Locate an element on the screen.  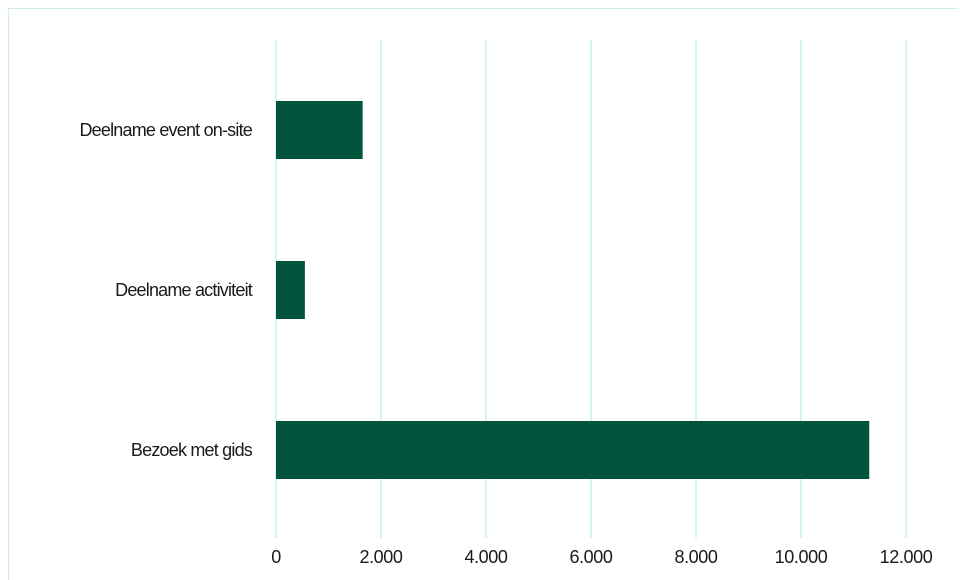
x-axis-tick-labels: 0 2.000 4.000 6.000 8.000 10.000 12.000 is located at coordinates (602, 557).